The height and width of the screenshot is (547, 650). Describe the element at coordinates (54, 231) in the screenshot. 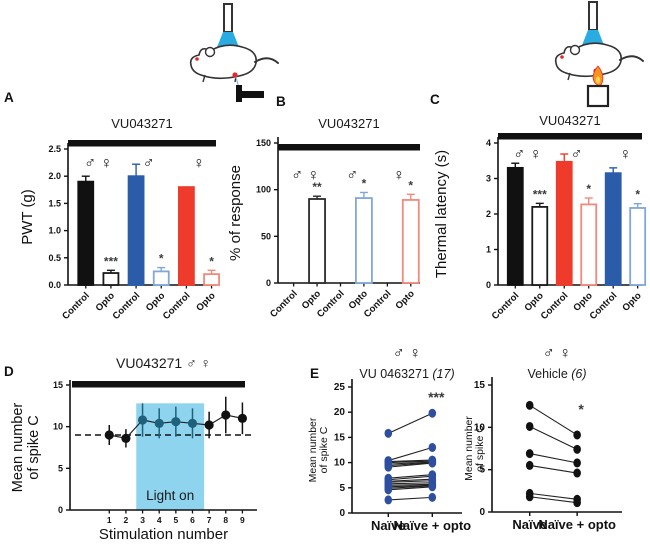

I see `y-tick-label: 1.0` at that location.